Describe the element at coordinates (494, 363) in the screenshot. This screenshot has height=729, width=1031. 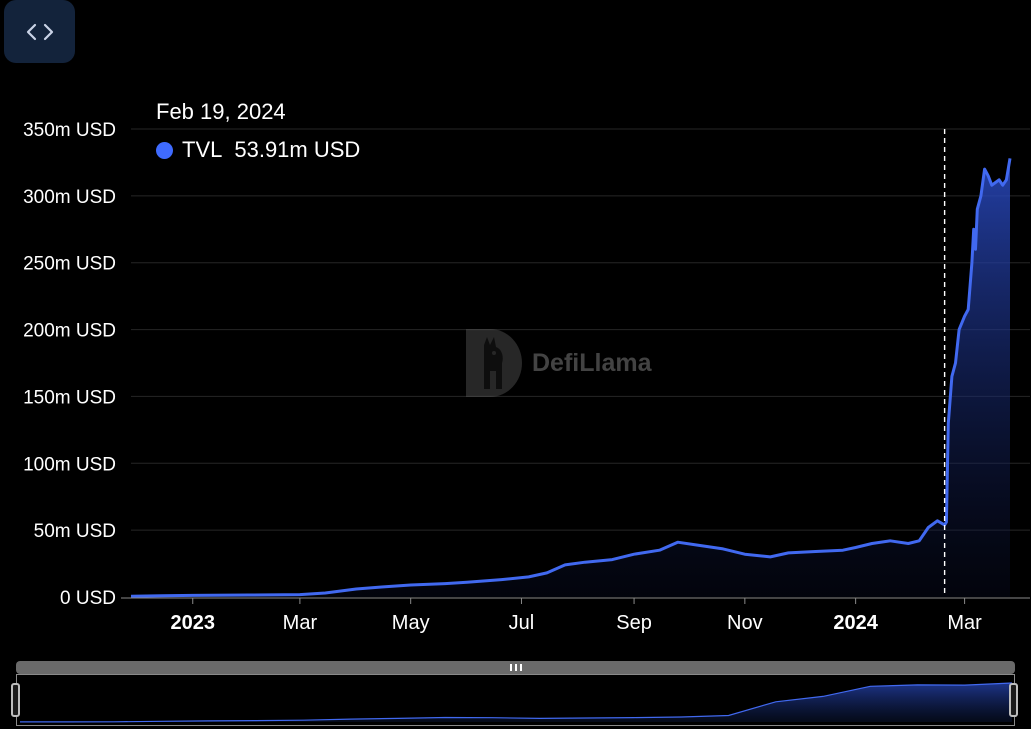
I see `llama-logo-icon` at that location.